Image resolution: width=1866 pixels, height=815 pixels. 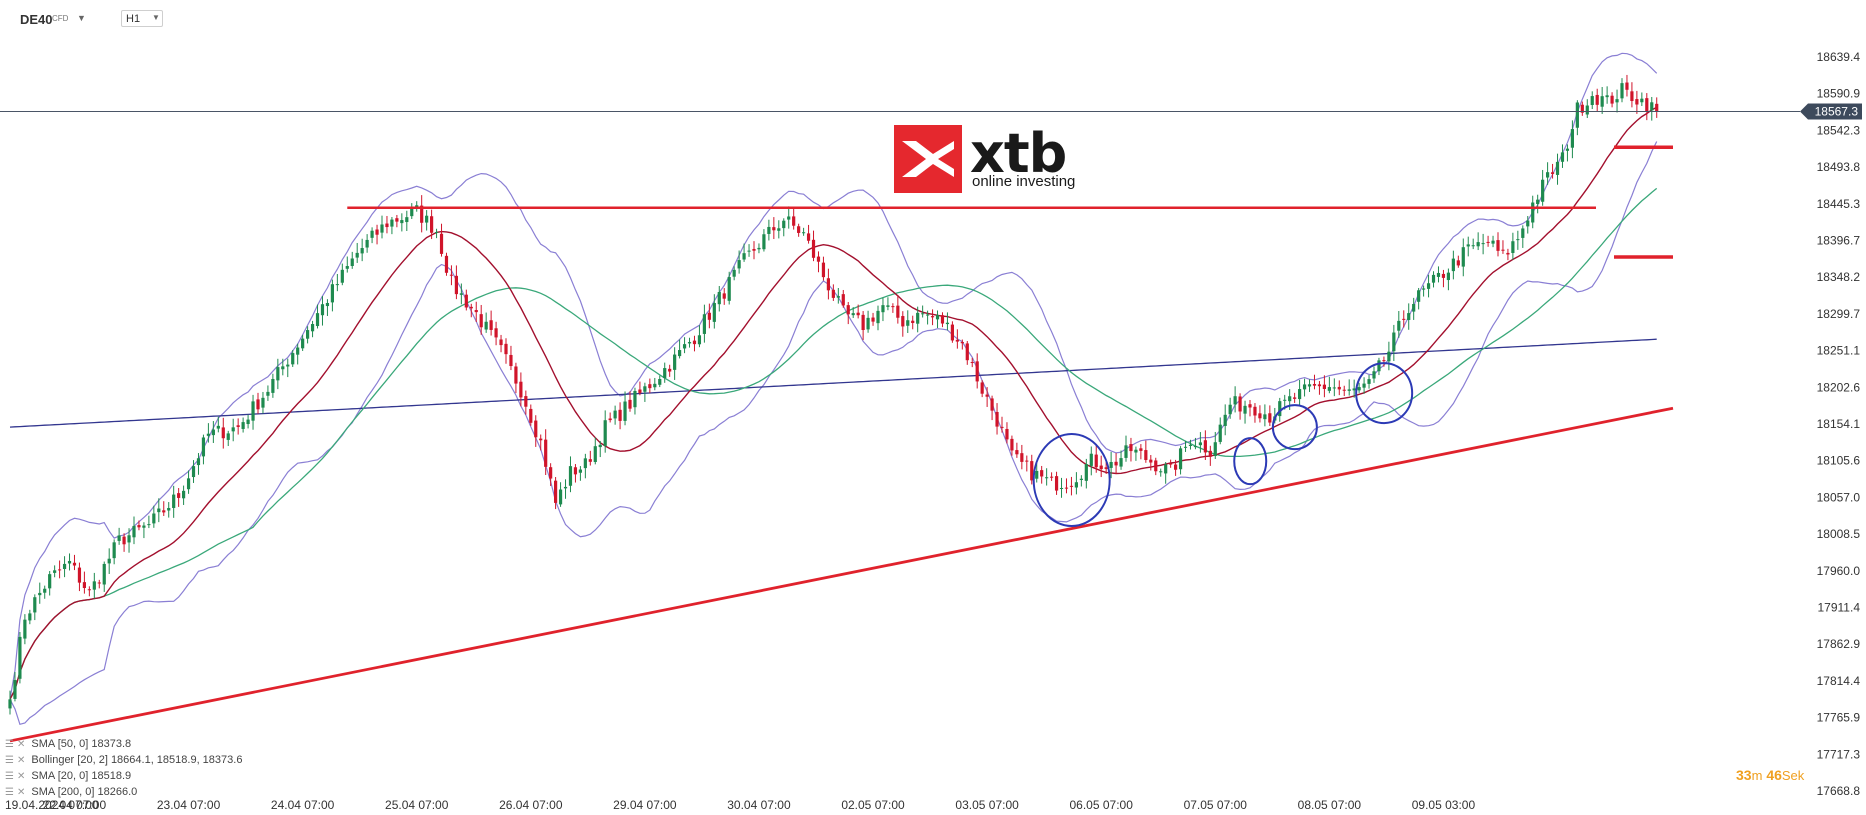 What do you see at coordinates (156, 17) in the screenshot?
I see `timeframe-dropdown-icon: ▼` at bounding box center [156, 17].